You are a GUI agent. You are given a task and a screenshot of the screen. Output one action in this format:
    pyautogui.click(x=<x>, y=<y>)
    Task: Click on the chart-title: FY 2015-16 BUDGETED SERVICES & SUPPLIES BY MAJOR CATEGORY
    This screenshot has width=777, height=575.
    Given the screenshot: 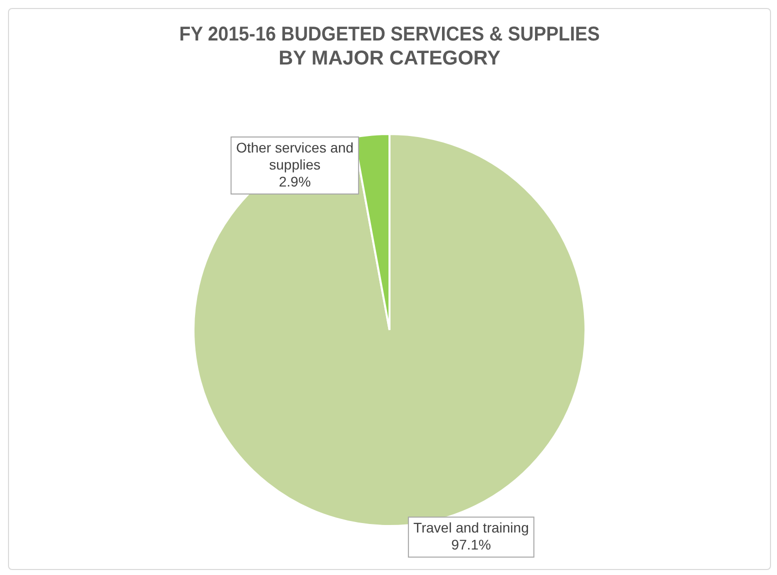 What is the action you would take?
    pyautogui.click(x=389, y=47)
    